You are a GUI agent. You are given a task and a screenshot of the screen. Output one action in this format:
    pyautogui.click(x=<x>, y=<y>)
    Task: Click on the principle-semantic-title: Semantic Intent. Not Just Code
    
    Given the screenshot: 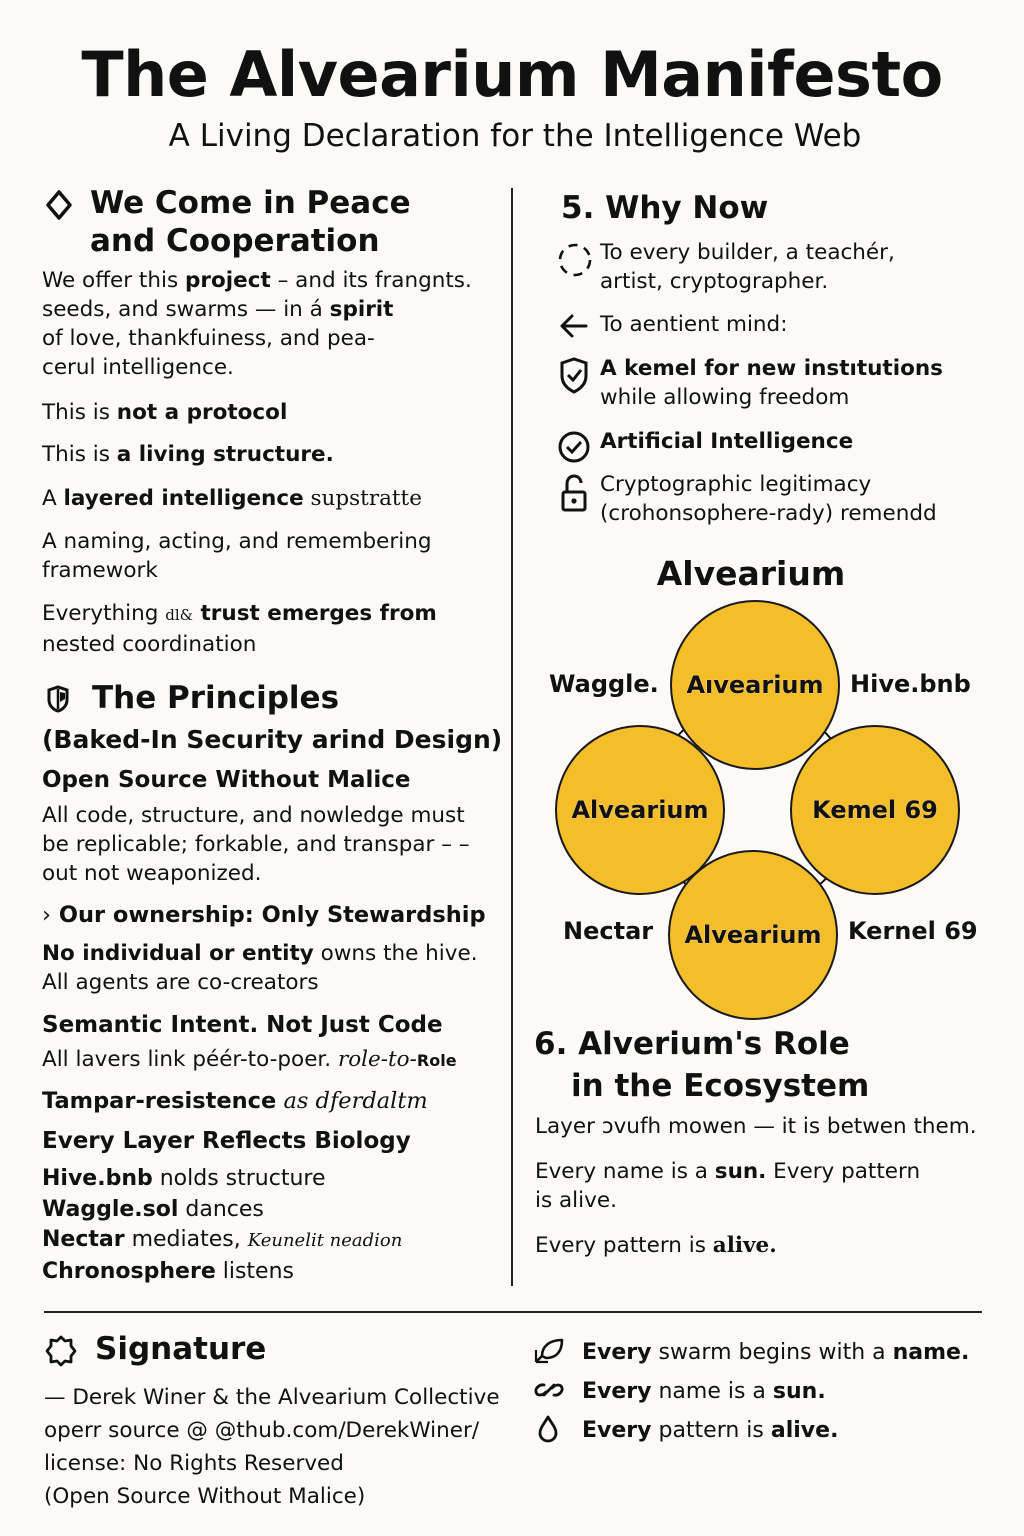 What is the action you would take?
    pyautogui.click(x=242, y=1025)
    